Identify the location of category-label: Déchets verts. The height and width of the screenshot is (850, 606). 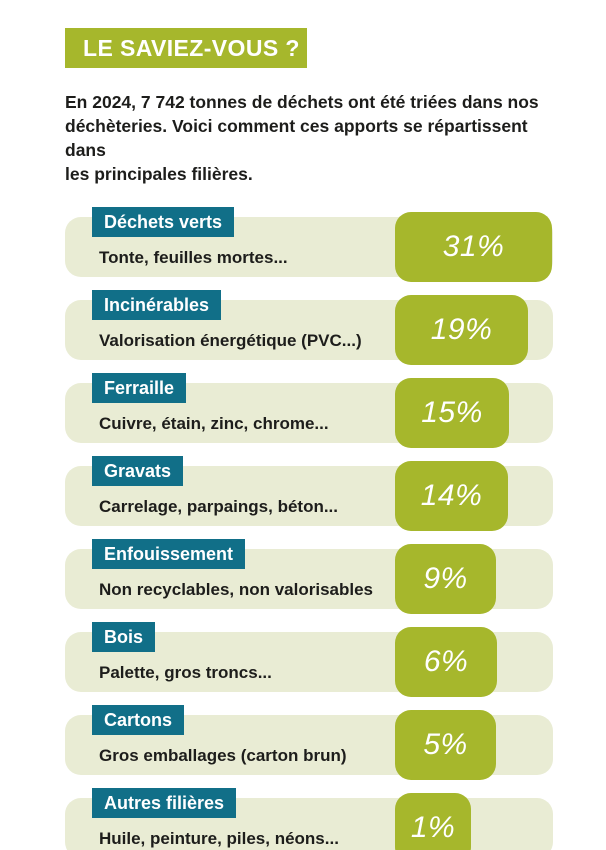
(163, 222).